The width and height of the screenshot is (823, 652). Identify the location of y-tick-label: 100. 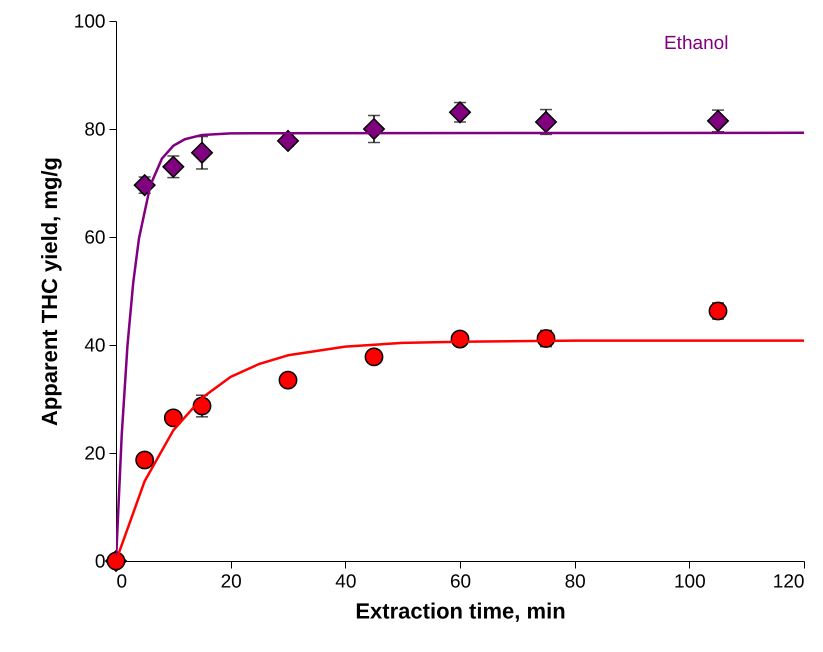
(90, 22).